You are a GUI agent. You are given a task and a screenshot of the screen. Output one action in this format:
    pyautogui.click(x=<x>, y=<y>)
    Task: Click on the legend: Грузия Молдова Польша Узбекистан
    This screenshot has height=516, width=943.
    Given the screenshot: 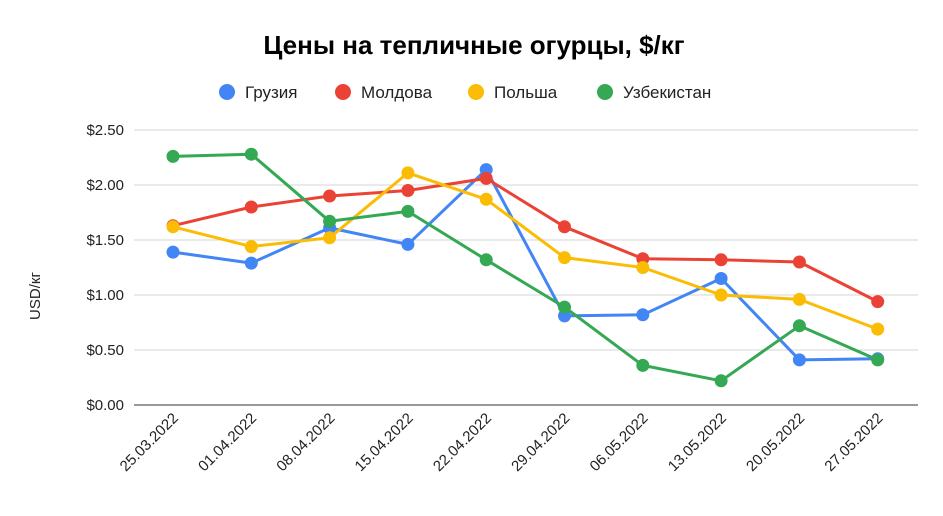 What is the action you would take?
    pyautogui.click(x=465, y=92)
    